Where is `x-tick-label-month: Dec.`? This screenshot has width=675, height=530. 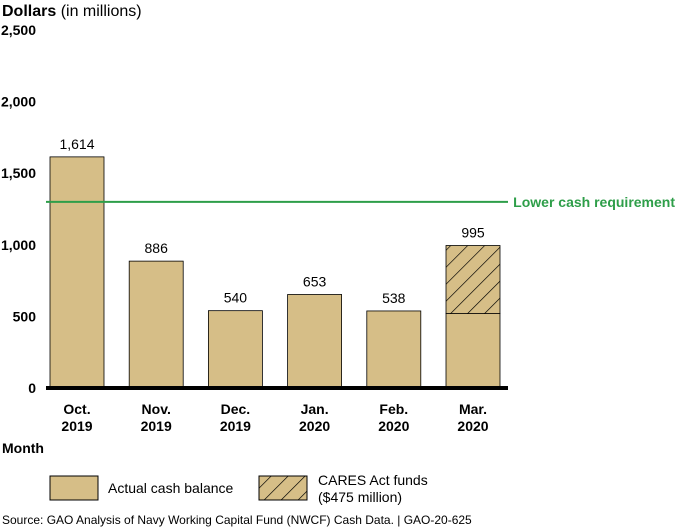 x-tick-label-month: Dec. is located at coordinates (236, 409).